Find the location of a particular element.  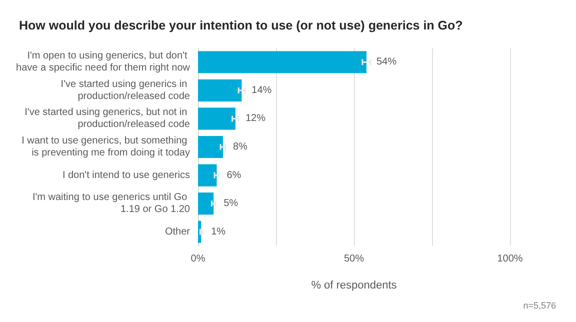

data-label: 1% is located at coordinates (218, 232).